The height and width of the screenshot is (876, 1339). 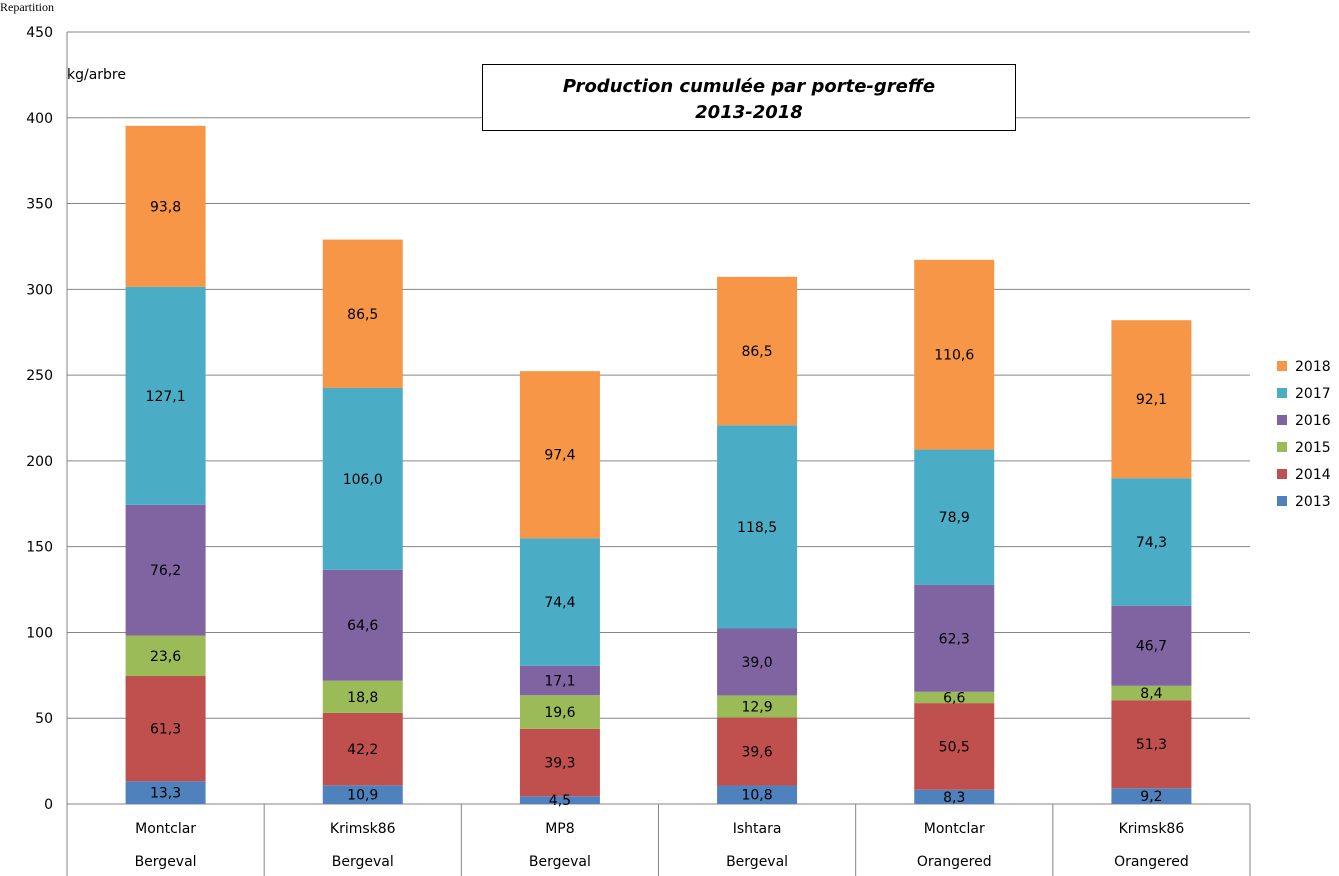 I want to click on x-category-label: MP8, so click(x=559, y=829).